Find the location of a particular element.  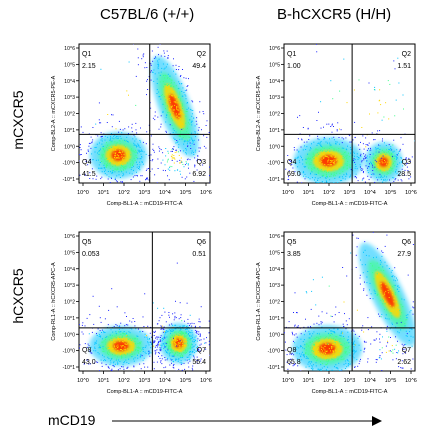

quadrant-name: Q1 is located at coordinates (291, 54).